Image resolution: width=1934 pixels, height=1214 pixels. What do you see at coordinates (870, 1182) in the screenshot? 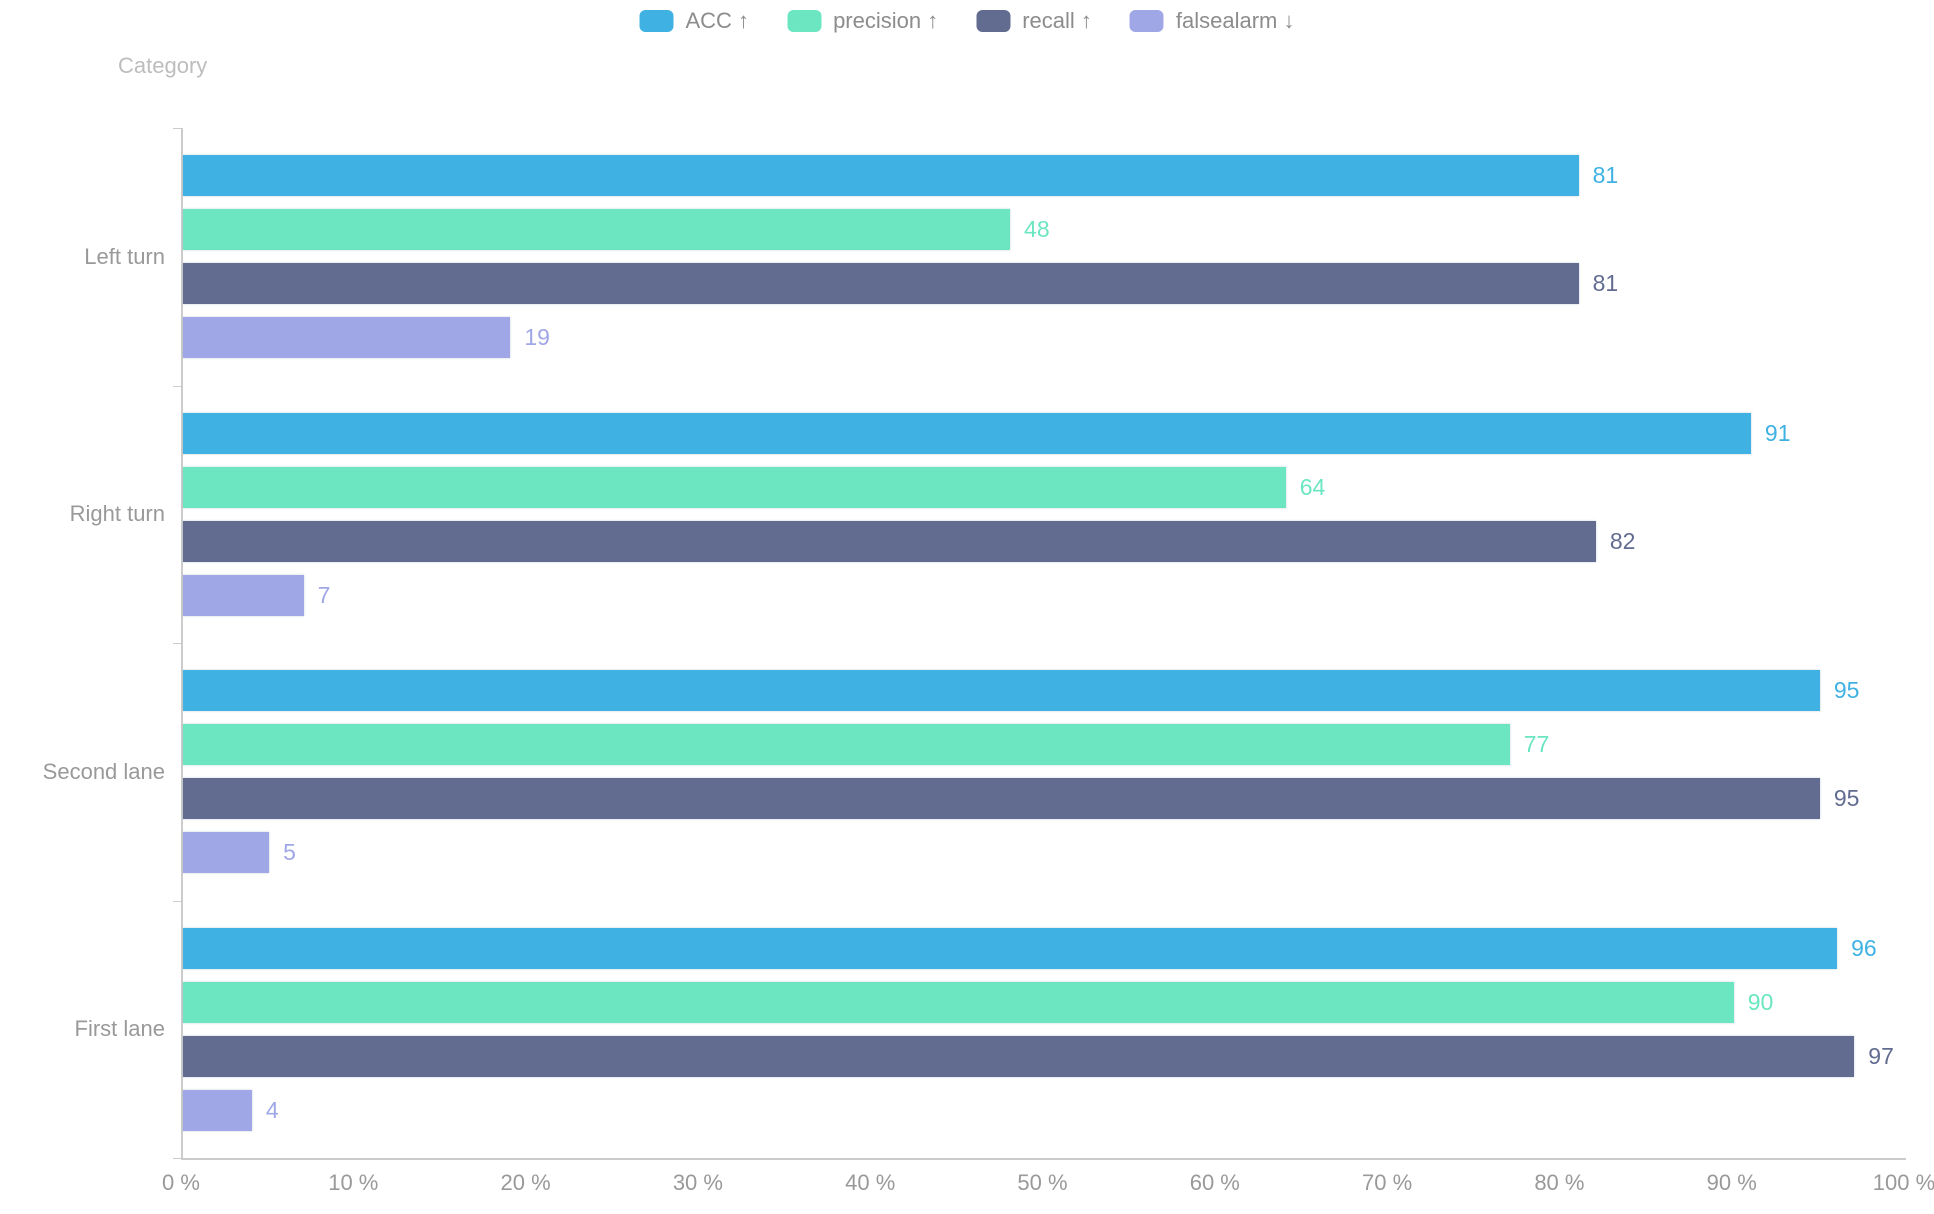
I see `x-tick-label-40: 40 %` at bounding box center [870, 1182].